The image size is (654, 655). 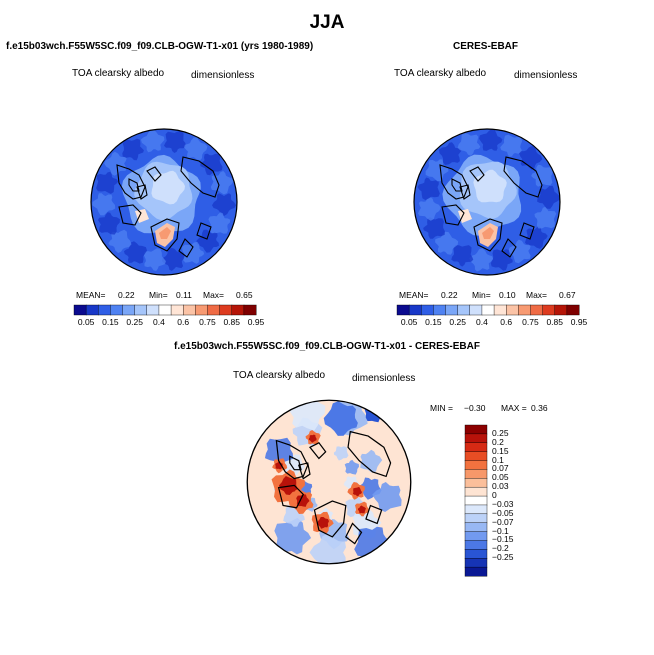 I want to click on colorbar-tick-label: 0.1, so click(x=498, y=459).